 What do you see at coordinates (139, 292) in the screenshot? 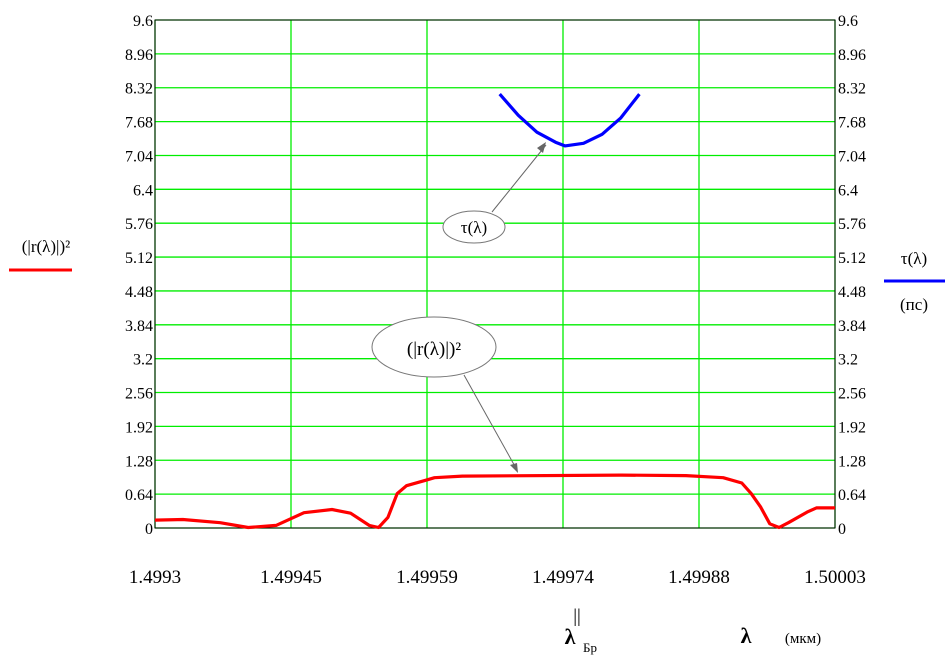
I see `left-y-tick-label: 4.48` at bounding box center [139, 292].